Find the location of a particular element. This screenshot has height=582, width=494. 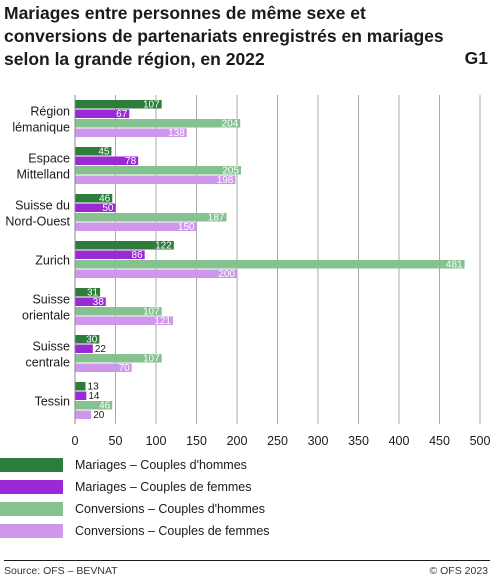

legend-item: Conversions – Couples de femmes is located at coordinates (135, 531).